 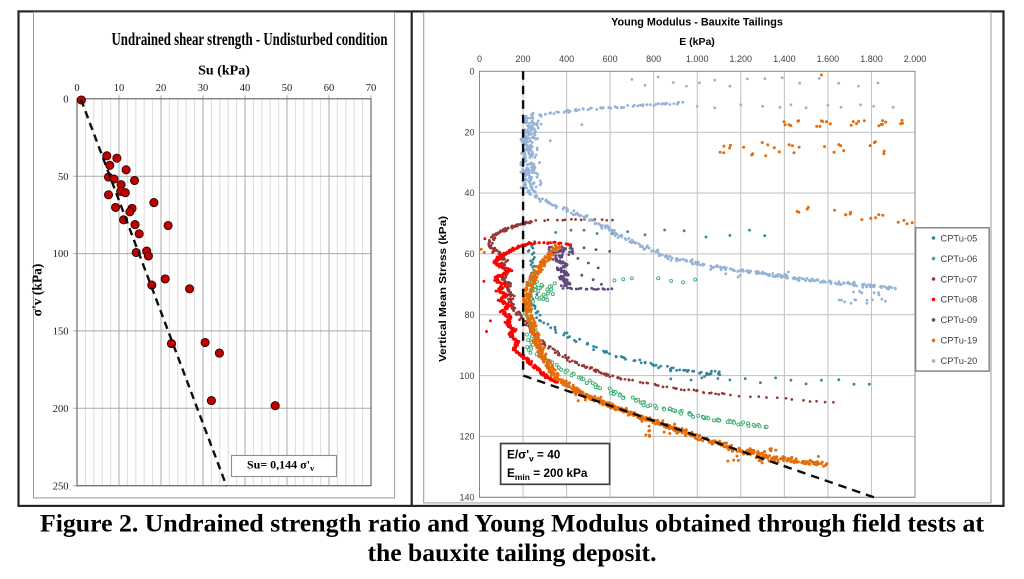 What do you see at coordinates (959, 259) in the screenshot?
I see `svg-text: CPTu-06` at bounding box center [959, 259].